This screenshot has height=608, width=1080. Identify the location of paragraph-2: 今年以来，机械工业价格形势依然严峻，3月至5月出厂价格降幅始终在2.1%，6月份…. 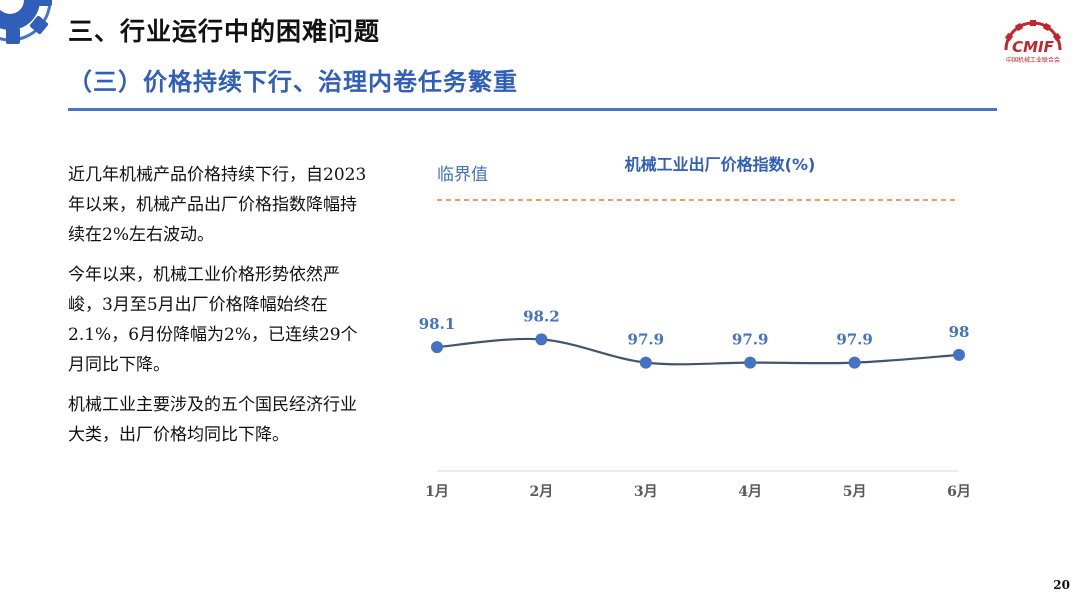
(213, 320).